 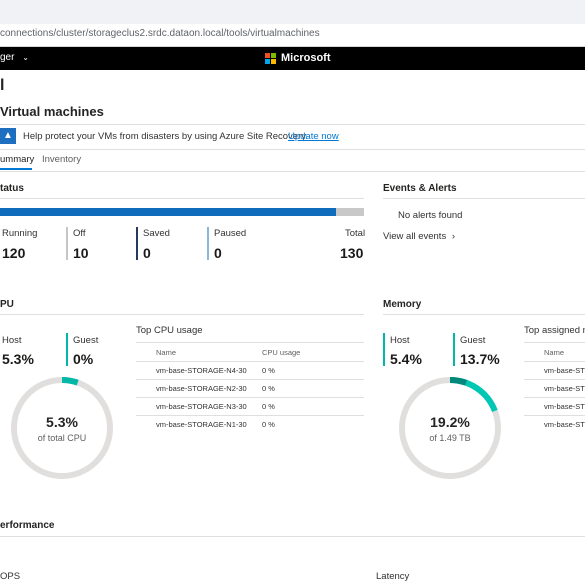 I want to click on off-value: 10, so click(x=81, y=253).